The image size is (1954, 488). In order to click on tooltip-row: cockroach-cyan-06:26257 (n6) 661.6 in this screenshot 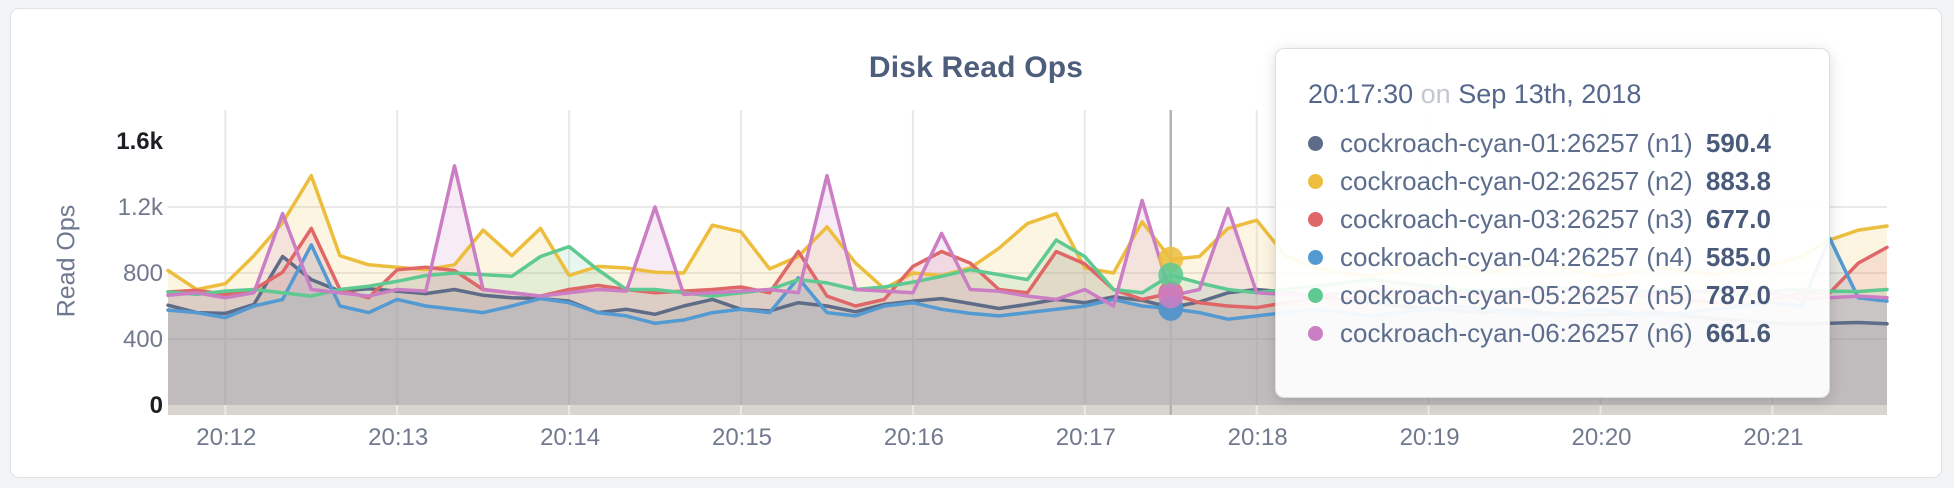, I will do `click(1552, 333)`.